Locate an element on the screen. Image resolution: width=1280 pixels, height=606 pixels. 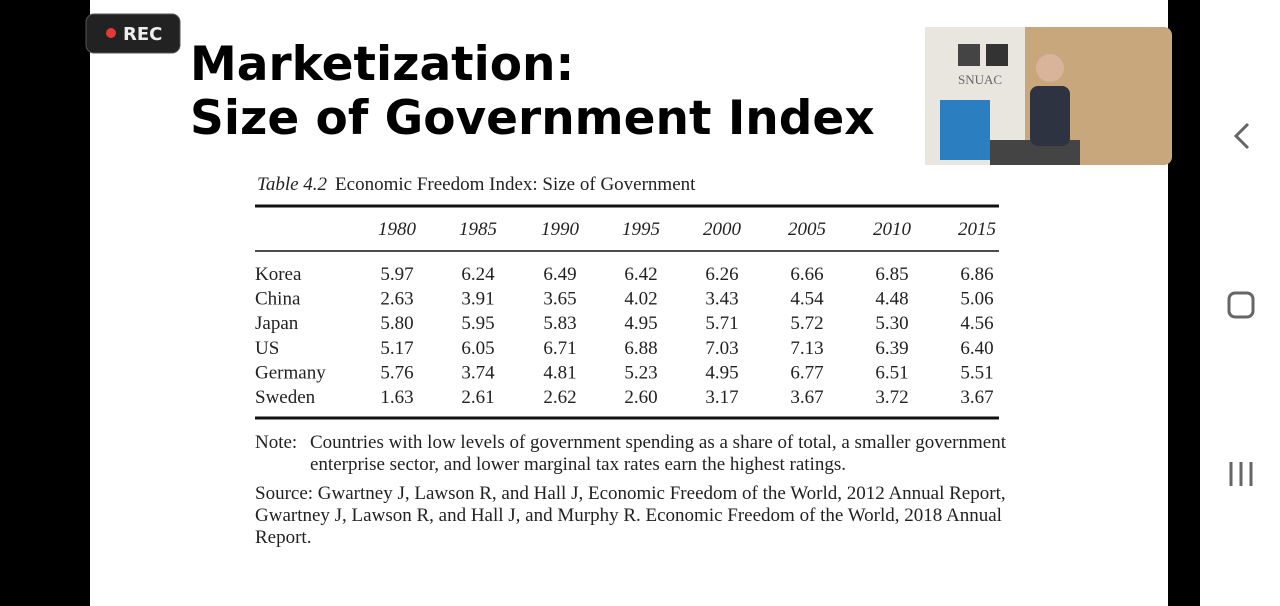
cell: 6.88 is located at coordinates (640, 348).